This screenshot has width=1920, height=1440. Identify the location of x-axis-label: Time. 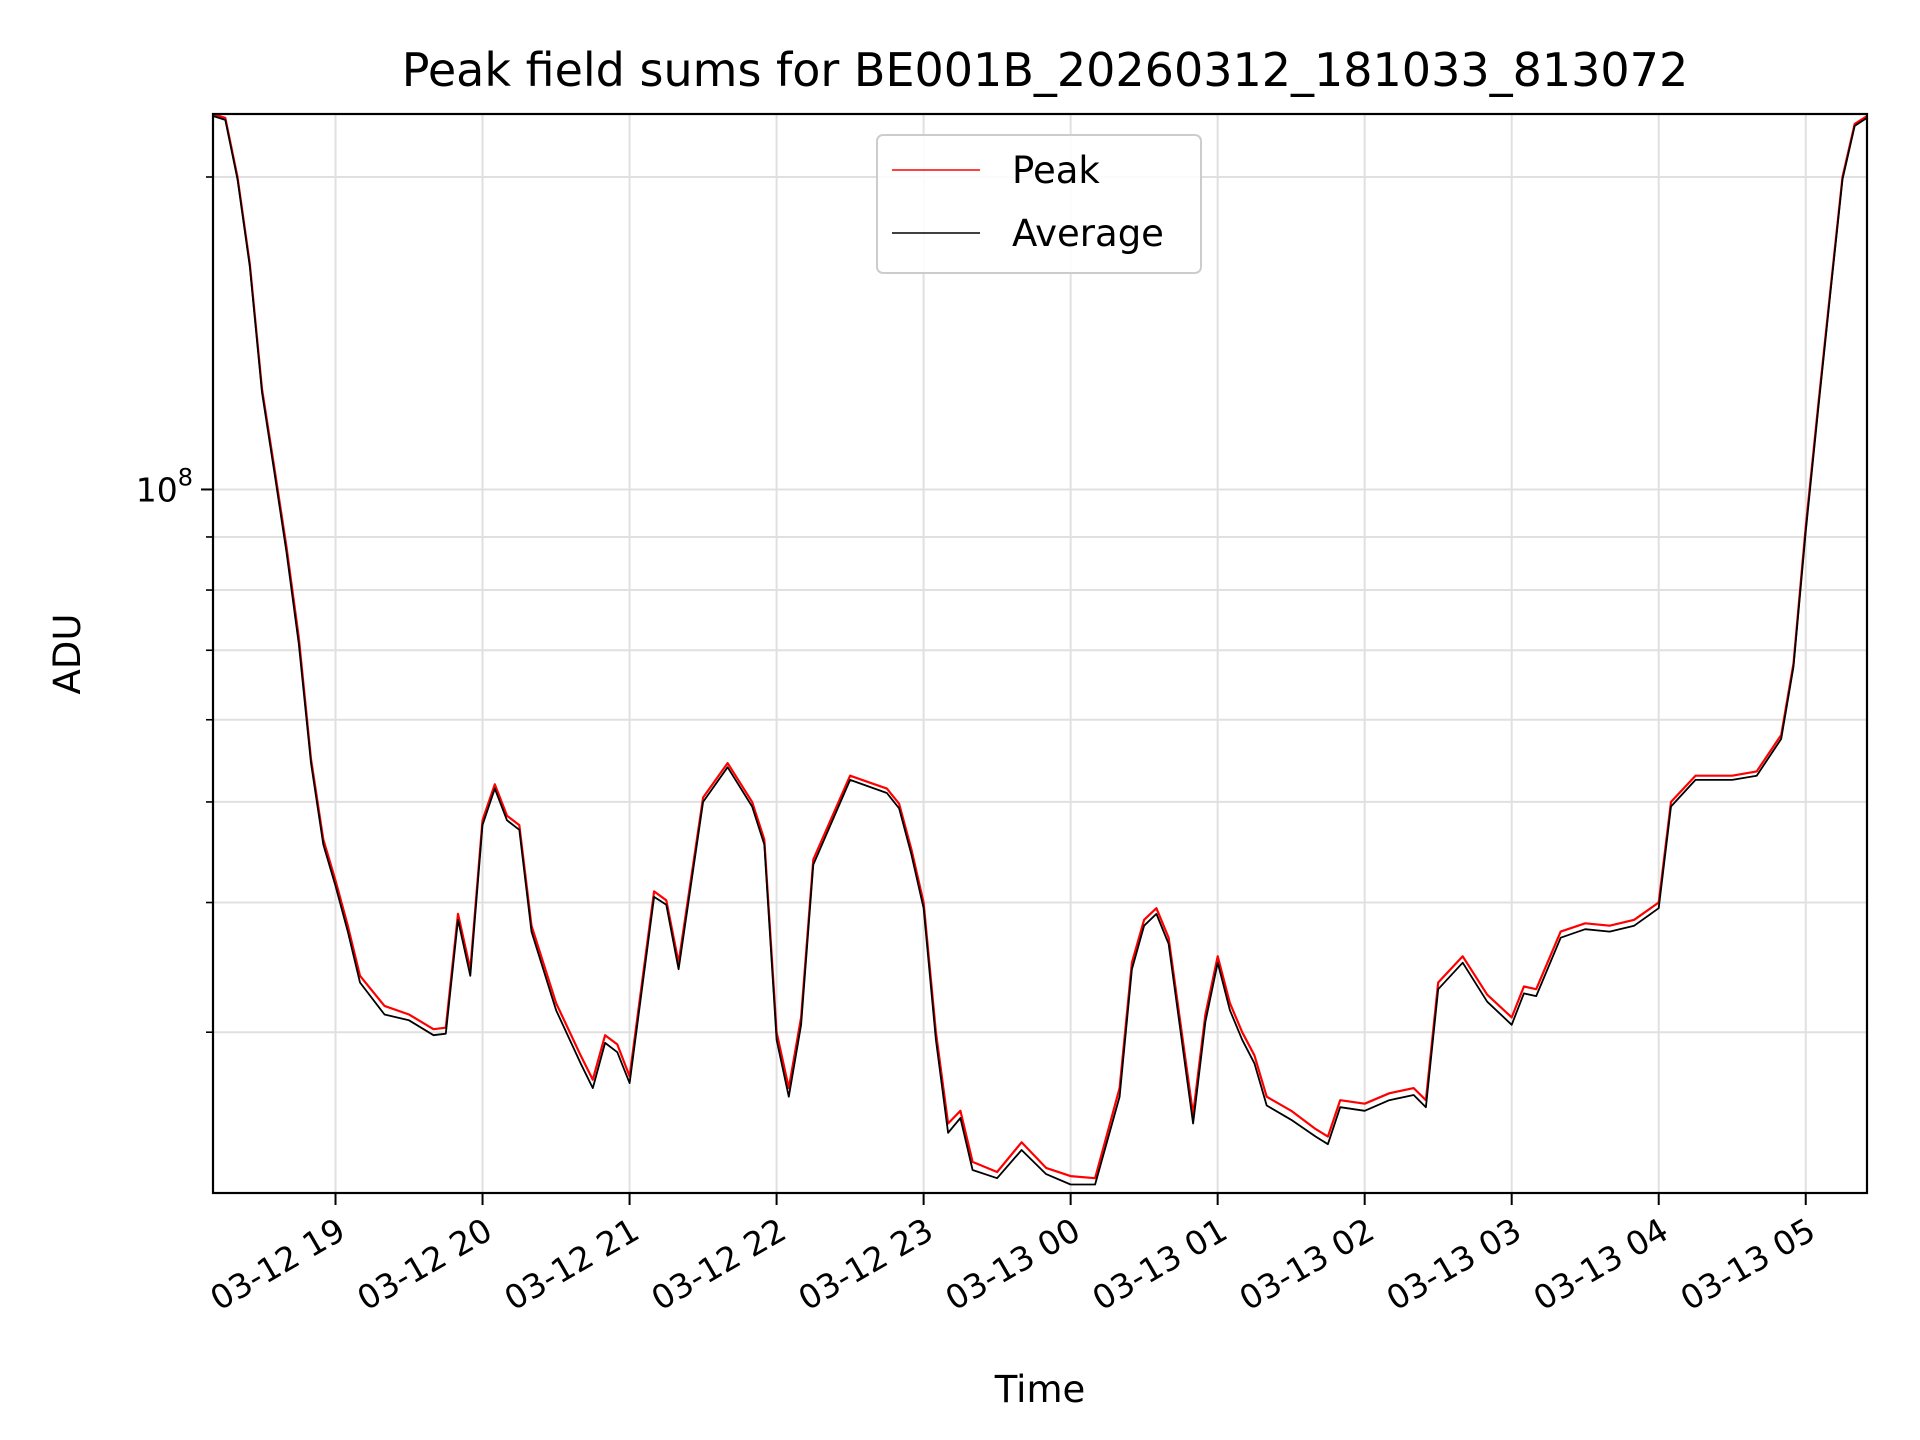
(1040, 1389).